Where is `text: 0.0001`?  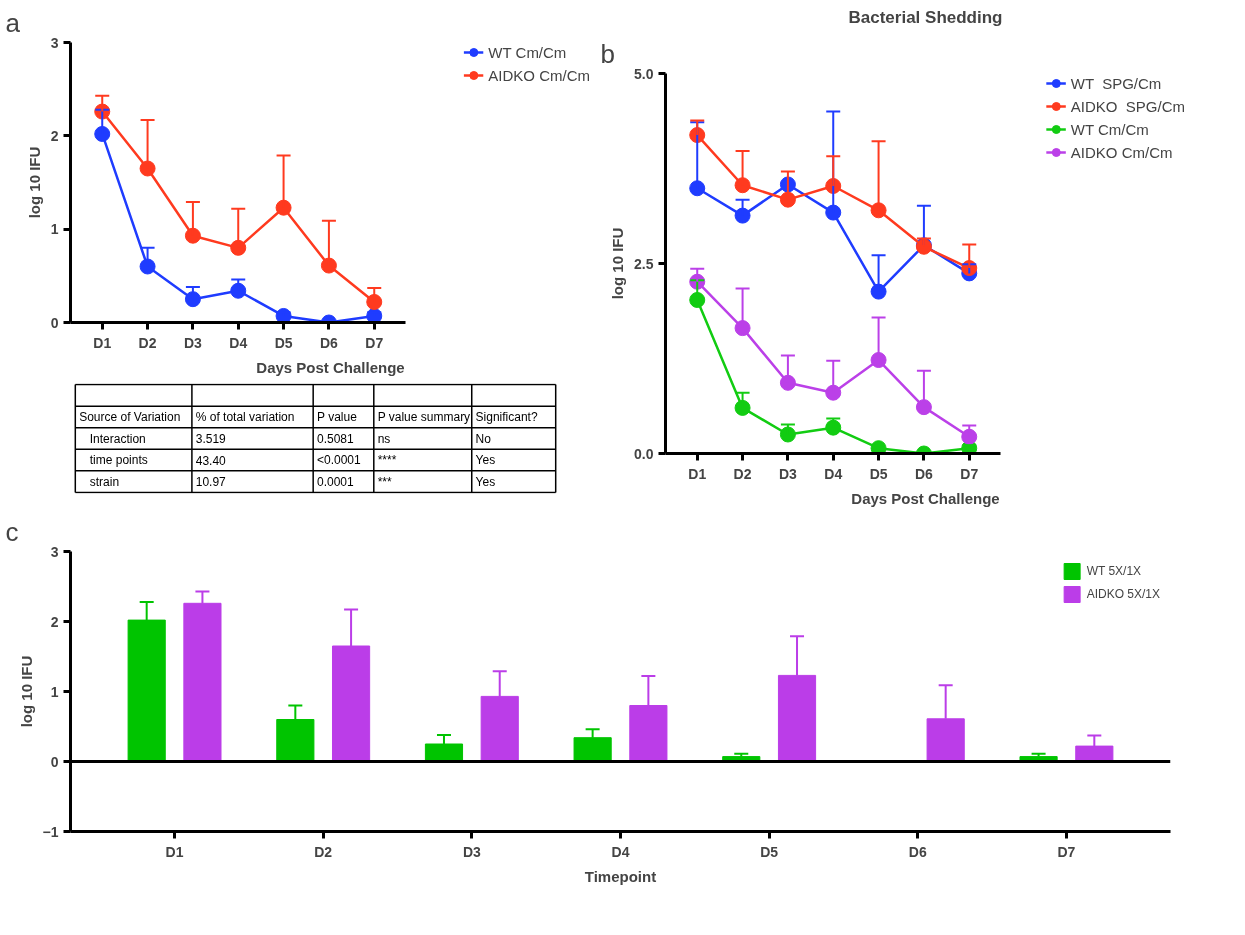
text: 0.0001 is located at coordinates (336, 482).